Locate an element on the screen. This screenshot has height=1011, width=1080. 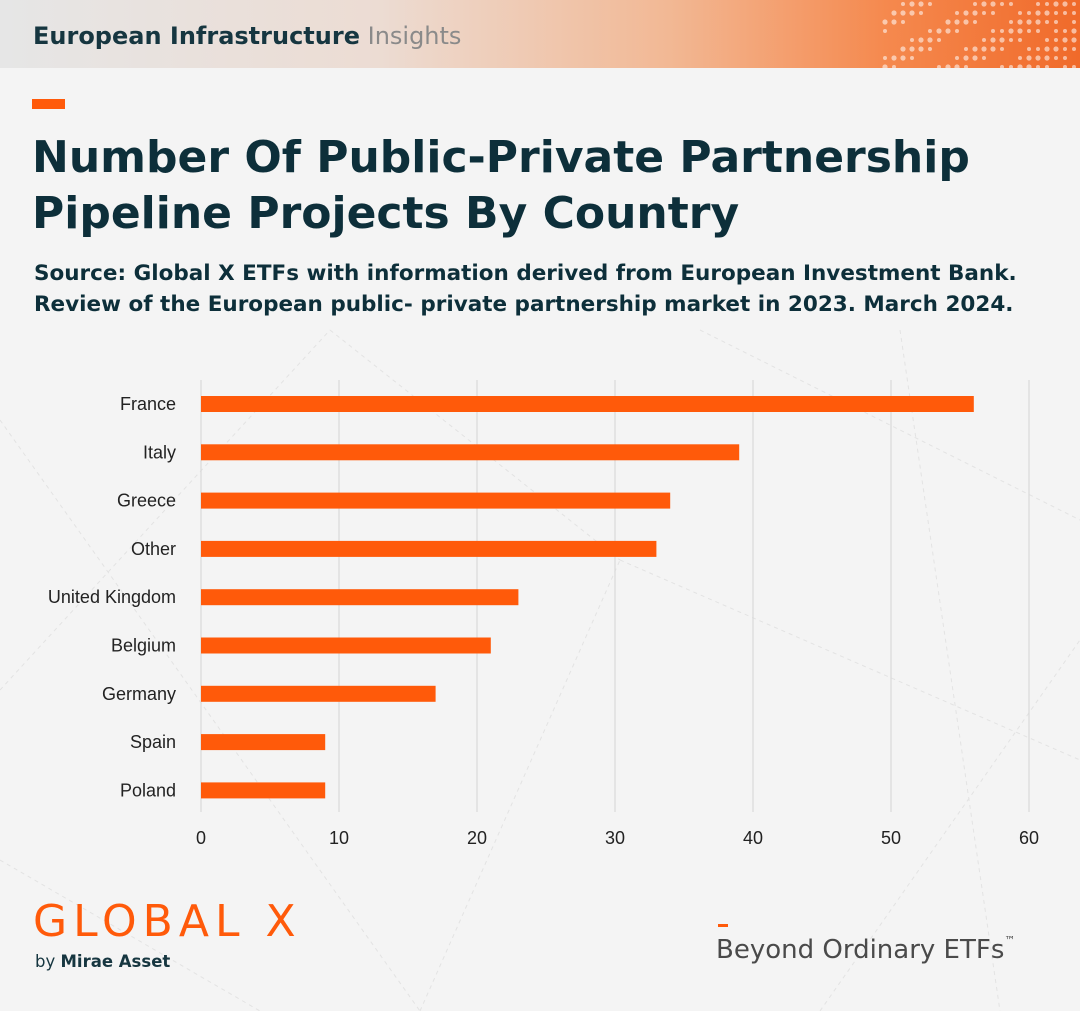
category-label: Belgium is located at coordinates (143, 646).